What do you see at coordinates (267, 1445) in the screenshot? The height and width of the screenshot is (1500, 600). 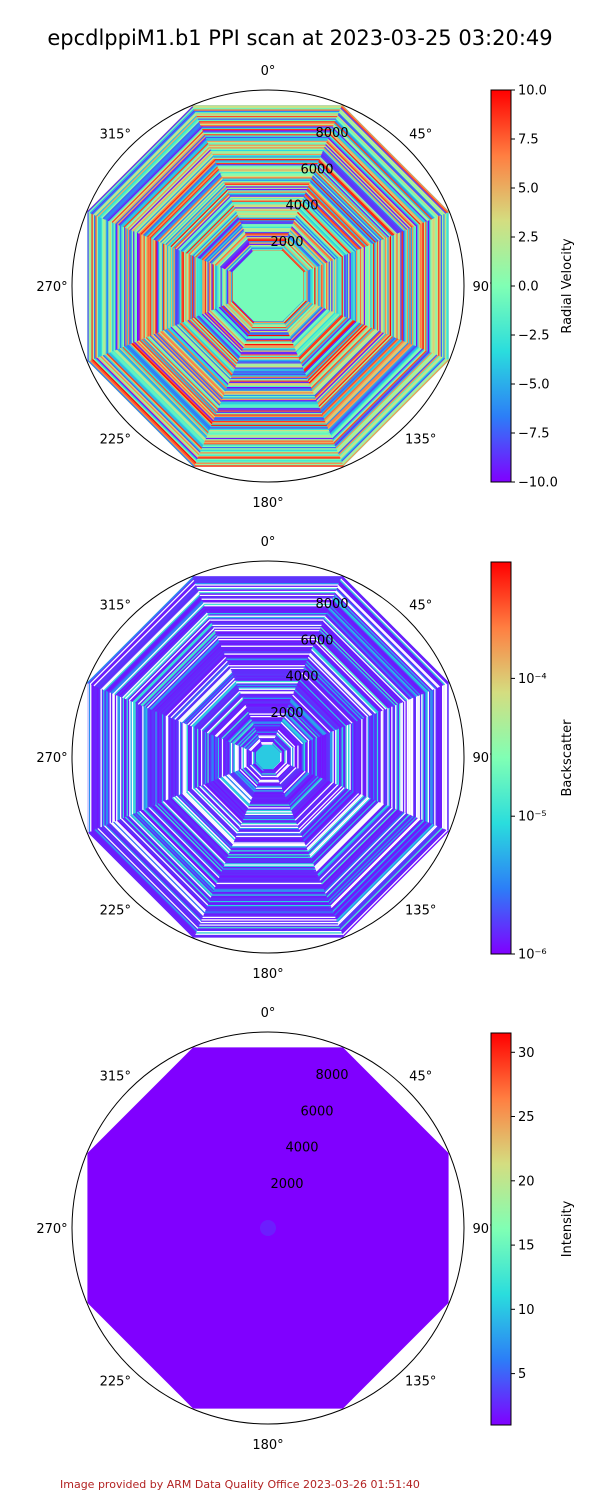 I see `angle-tick-label: 180°` at bounding box center [267, 1445].